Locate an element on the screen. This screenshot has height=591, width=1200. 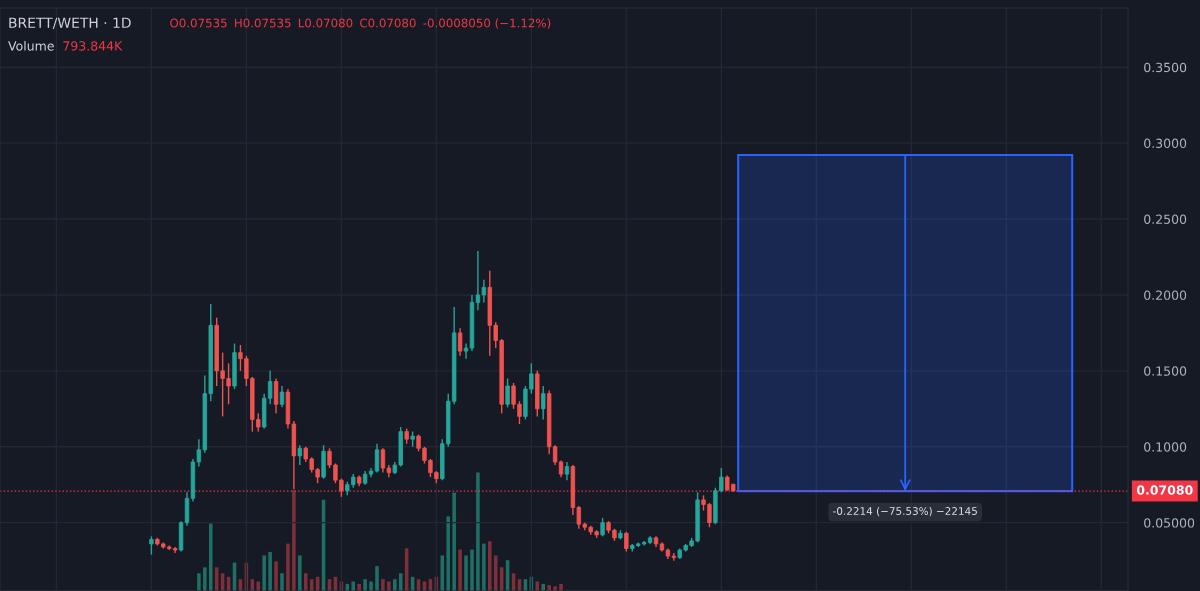
y-tick-label: 0.2000 is located at coordinates (1165, 295).